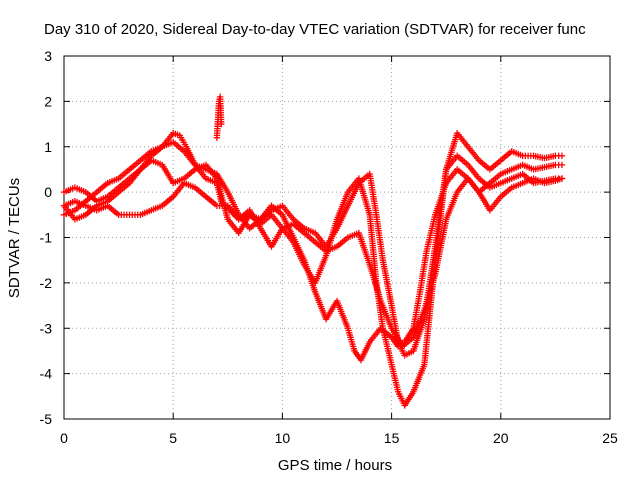 The height and width of the screenshot is (480, 640). Describe the element at coordinates (46, 419) in the screenshot. I see `y-tick-label: -5` at that location.